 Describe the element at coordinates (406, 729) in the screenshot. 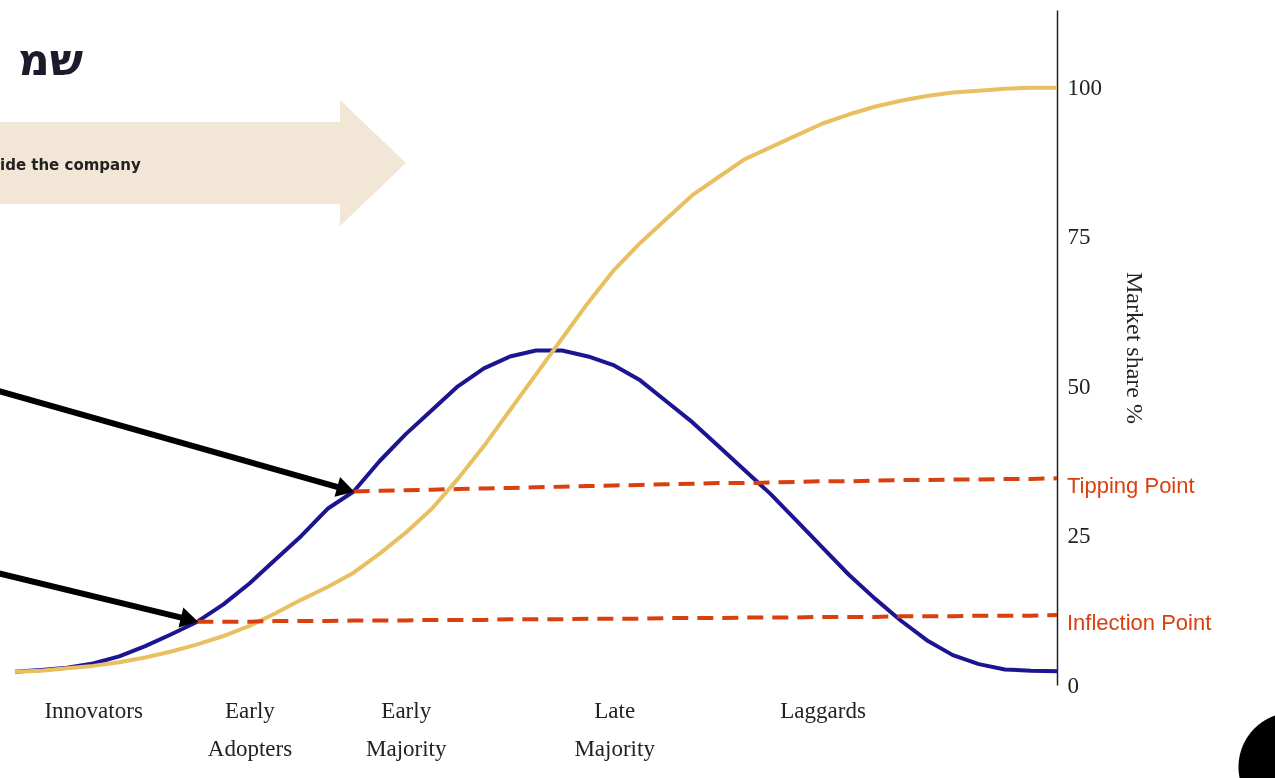

I see `x-tick-label: Early Majority` at that location.